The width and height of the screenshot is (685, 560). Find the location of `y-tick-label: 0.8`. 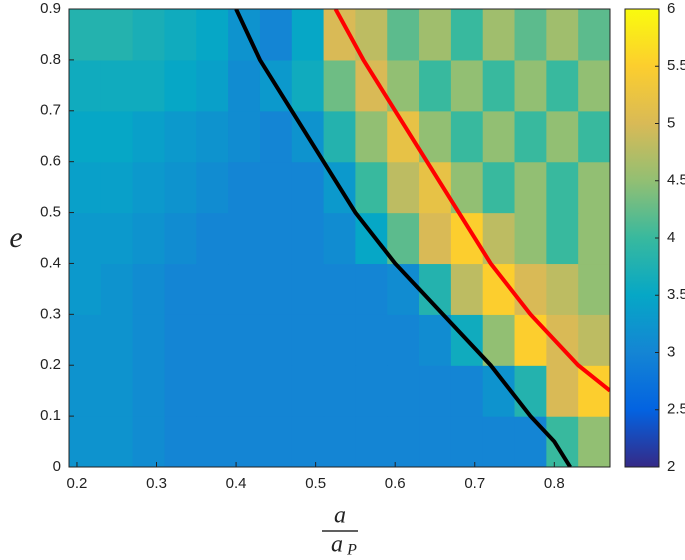

y-tick-label: 0.8 is located at coordinates (50, 59).